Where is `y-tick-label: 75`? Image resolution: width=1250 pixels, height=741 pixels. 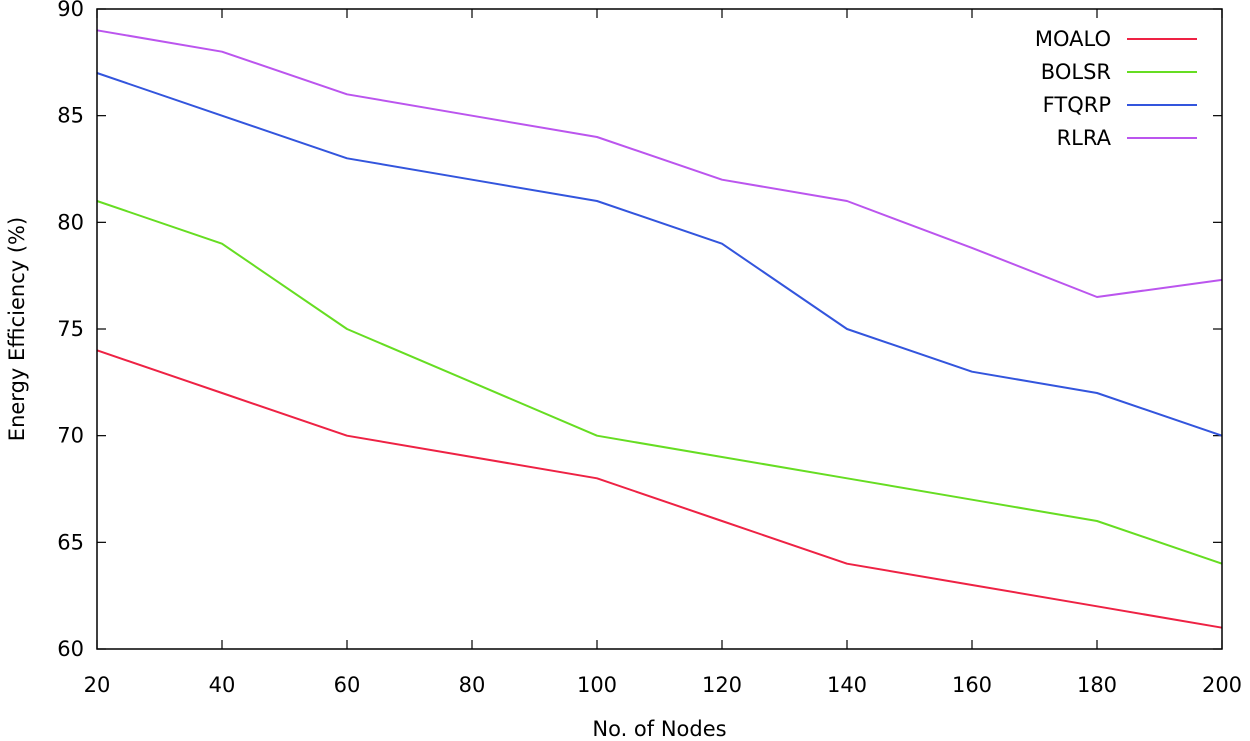
y-tick-label: 75 is located at coordinates (70, 329).